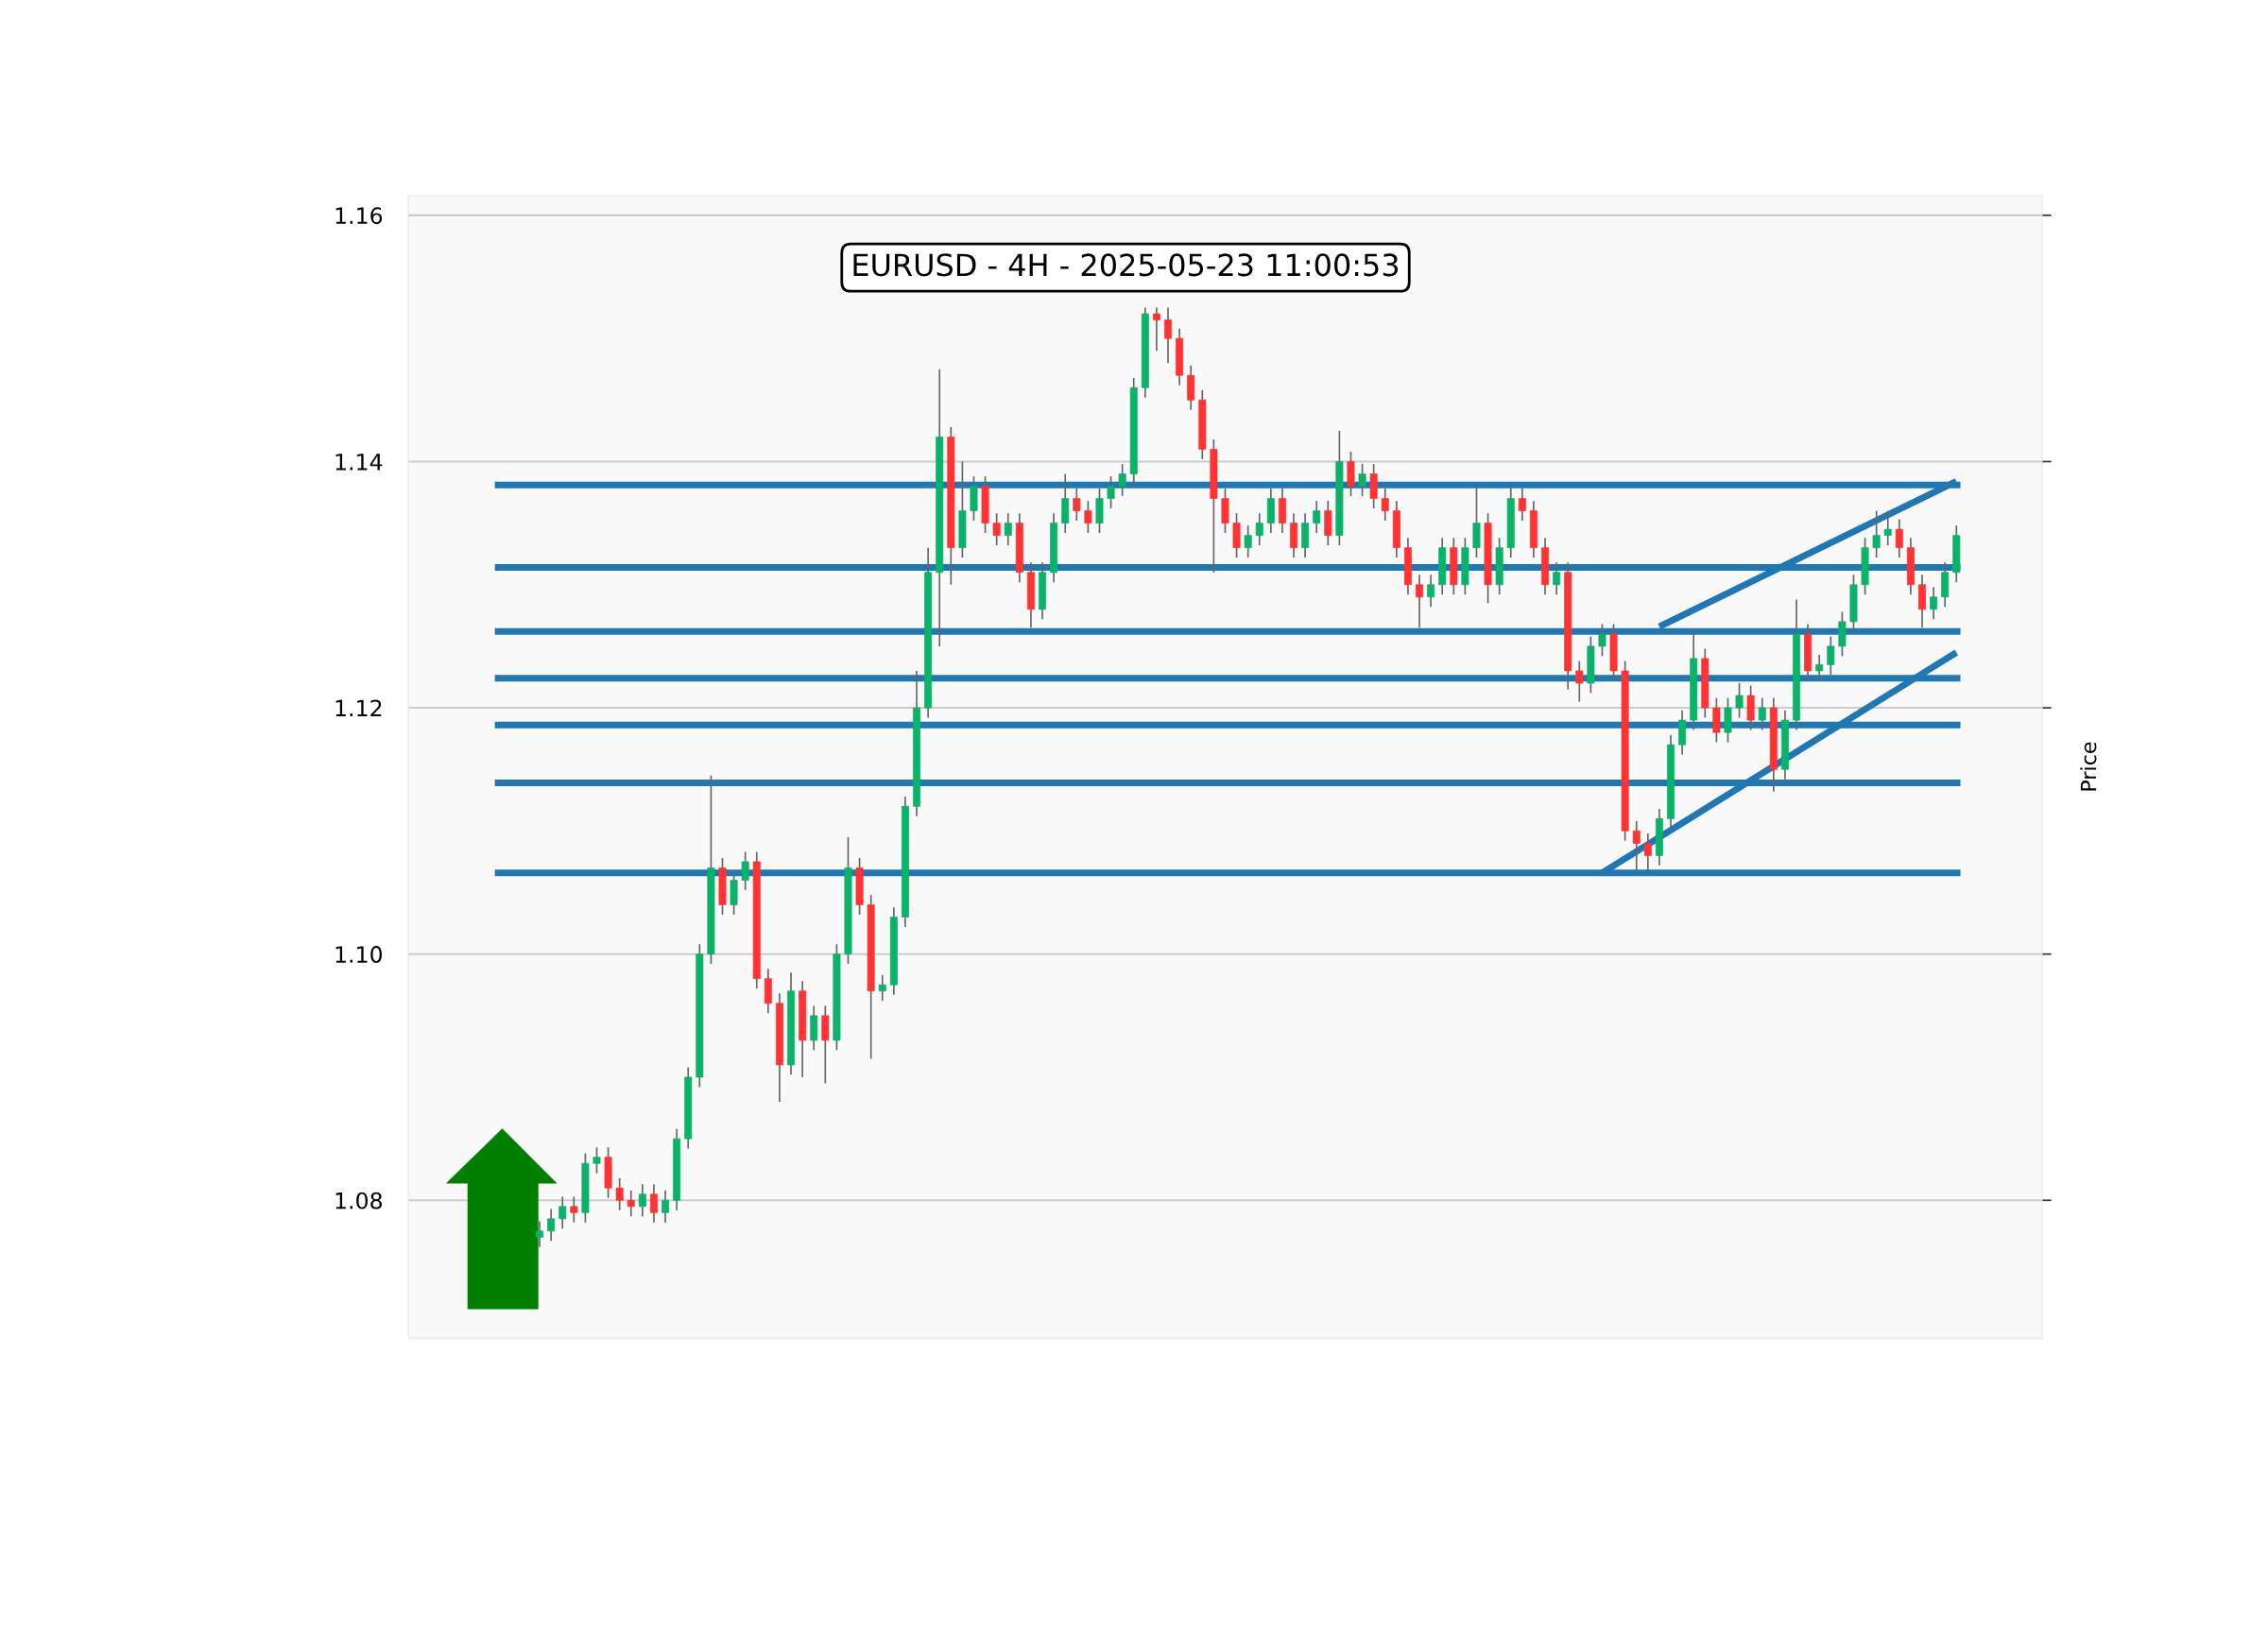 The width and height of the screenshot is (2268, 1630). What do you see at coordinates (358, 1201) in the screenshot?
I see `y-tick-label: 1.08` at bounding box center [358, 1201].